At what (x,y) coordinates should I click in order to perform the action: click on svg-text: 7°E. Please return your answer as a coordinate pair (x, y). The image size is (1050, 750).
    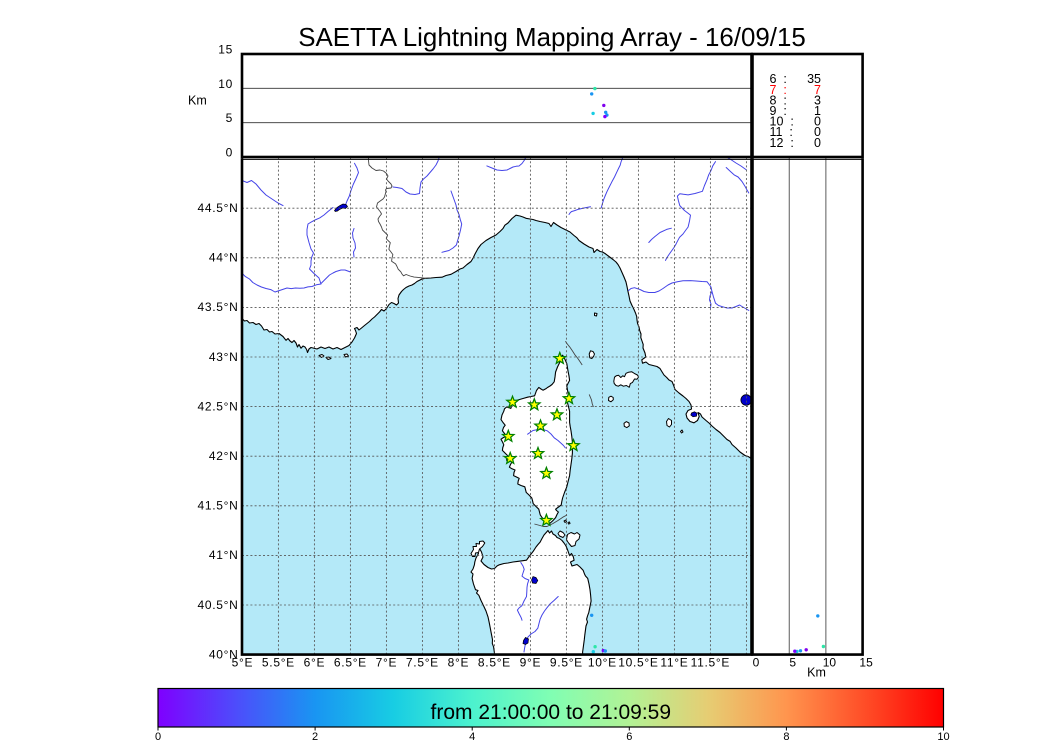
    Looking at the image, I should click on (387, 663).